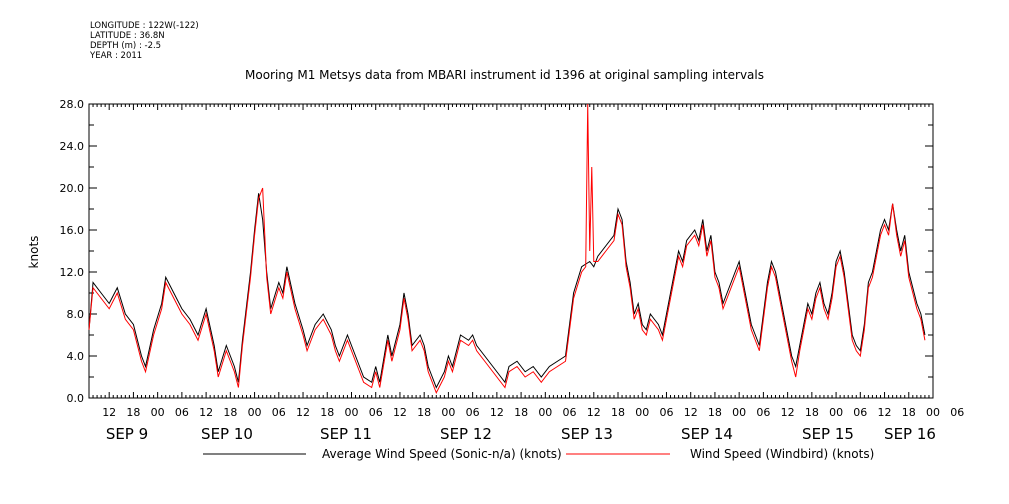  Describe the element at coordinates (144, 26) in the screenshot. I see `longitude-label: LONGITUDE : 122W(-122)` at that location.